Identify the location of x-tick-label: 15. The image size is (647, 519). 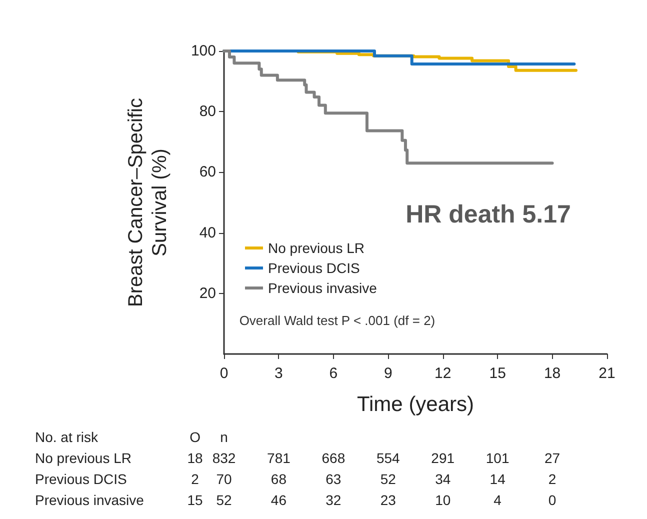
(497, 373).